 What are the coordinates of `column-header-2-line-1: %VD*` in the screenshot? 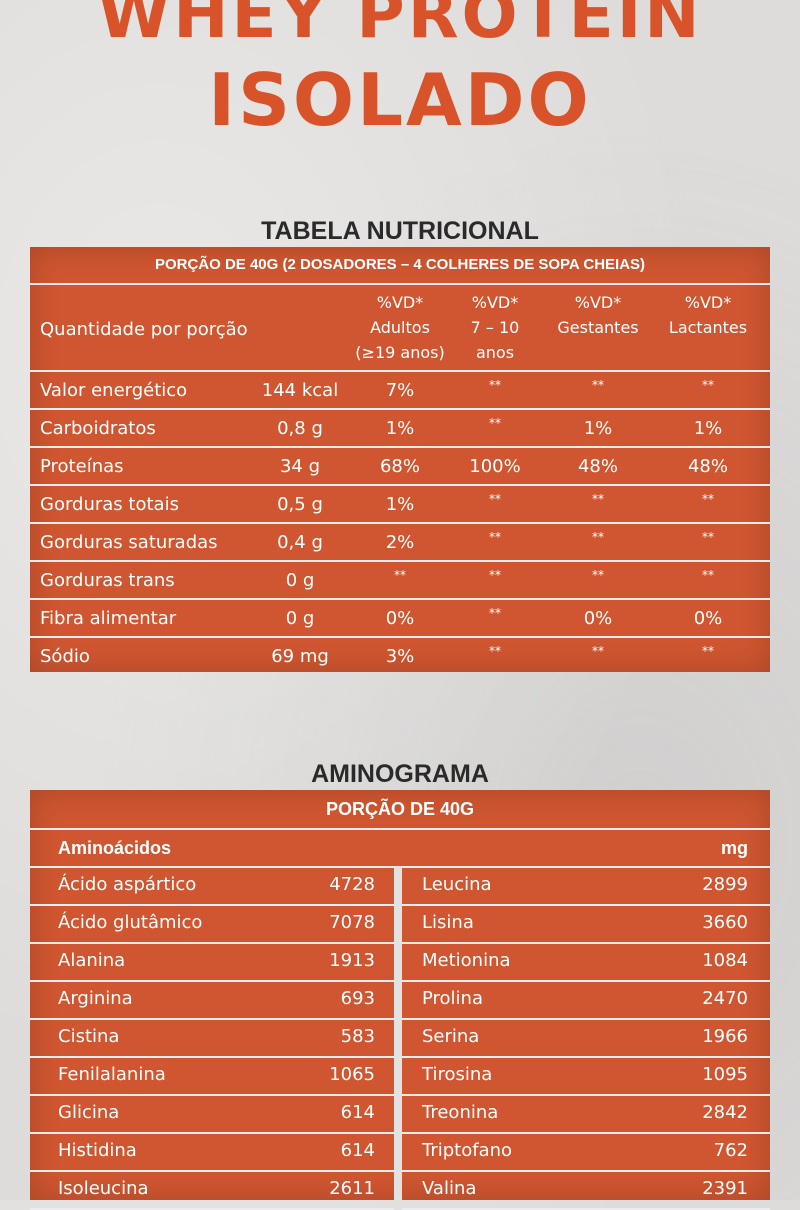 It's located at (495, 302).